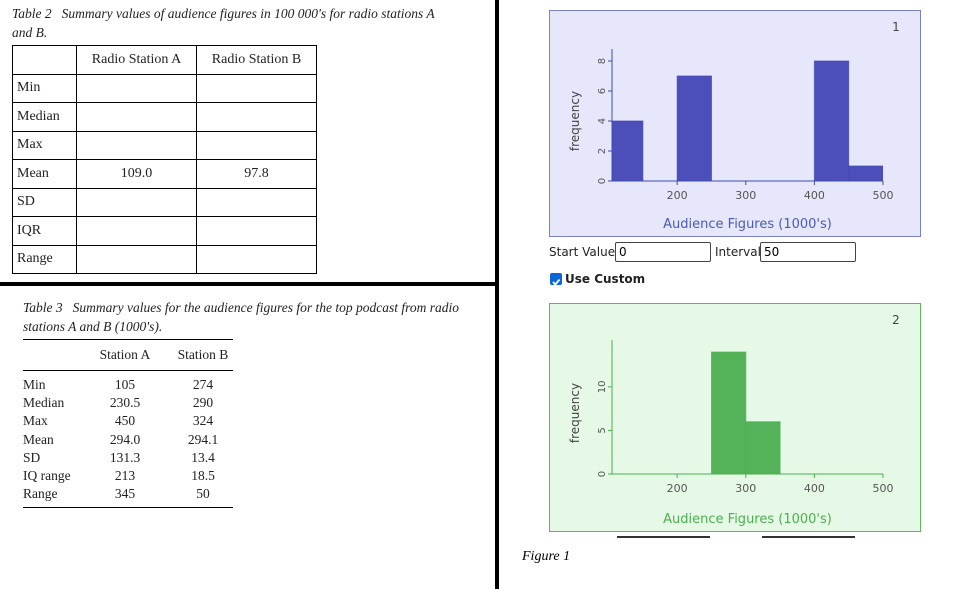 The width and height of the screenshot is (969, 589). I want to click on panel-label: 1, so click(896, 27).